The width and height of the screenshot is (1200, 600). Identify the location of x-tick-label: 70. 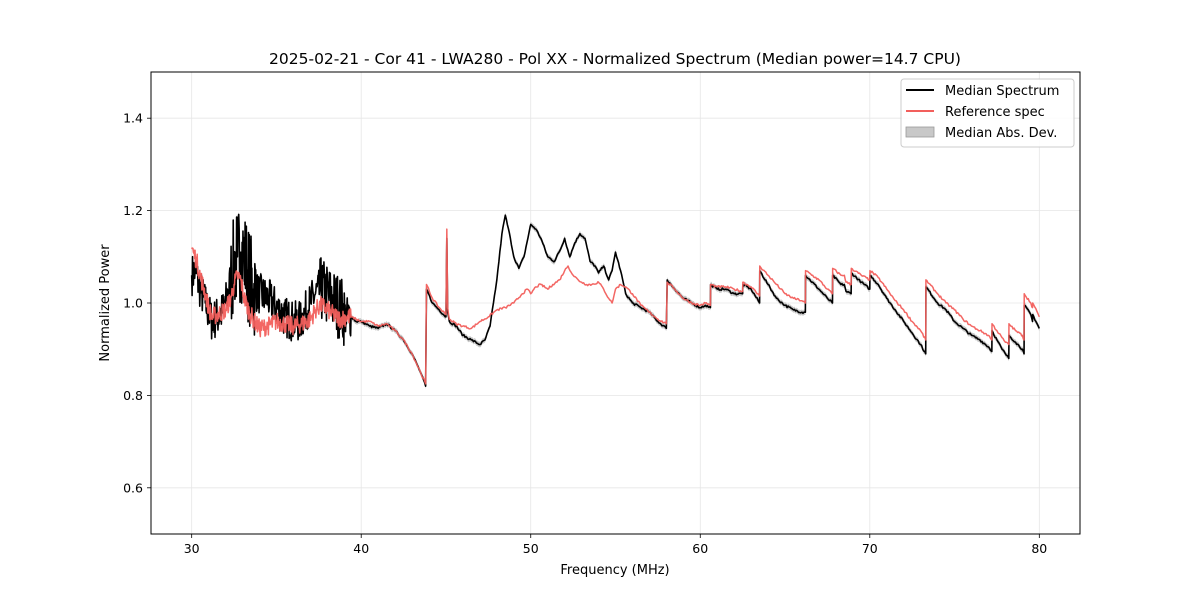
(870, 548).